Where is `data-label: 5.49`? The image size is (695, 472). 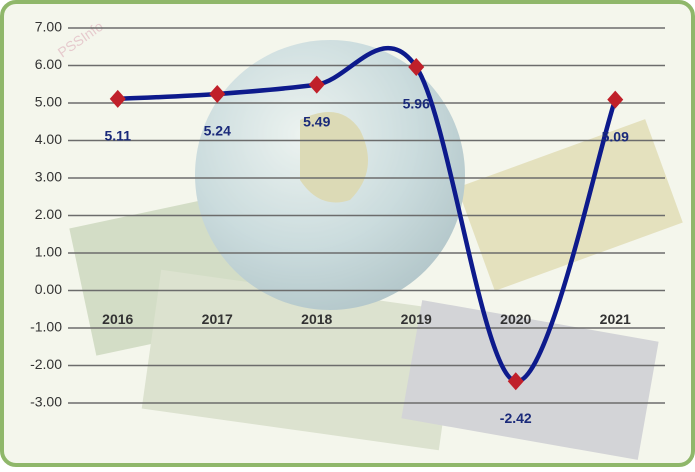
data-label: 5.49 is located at coordinates (316, 121).